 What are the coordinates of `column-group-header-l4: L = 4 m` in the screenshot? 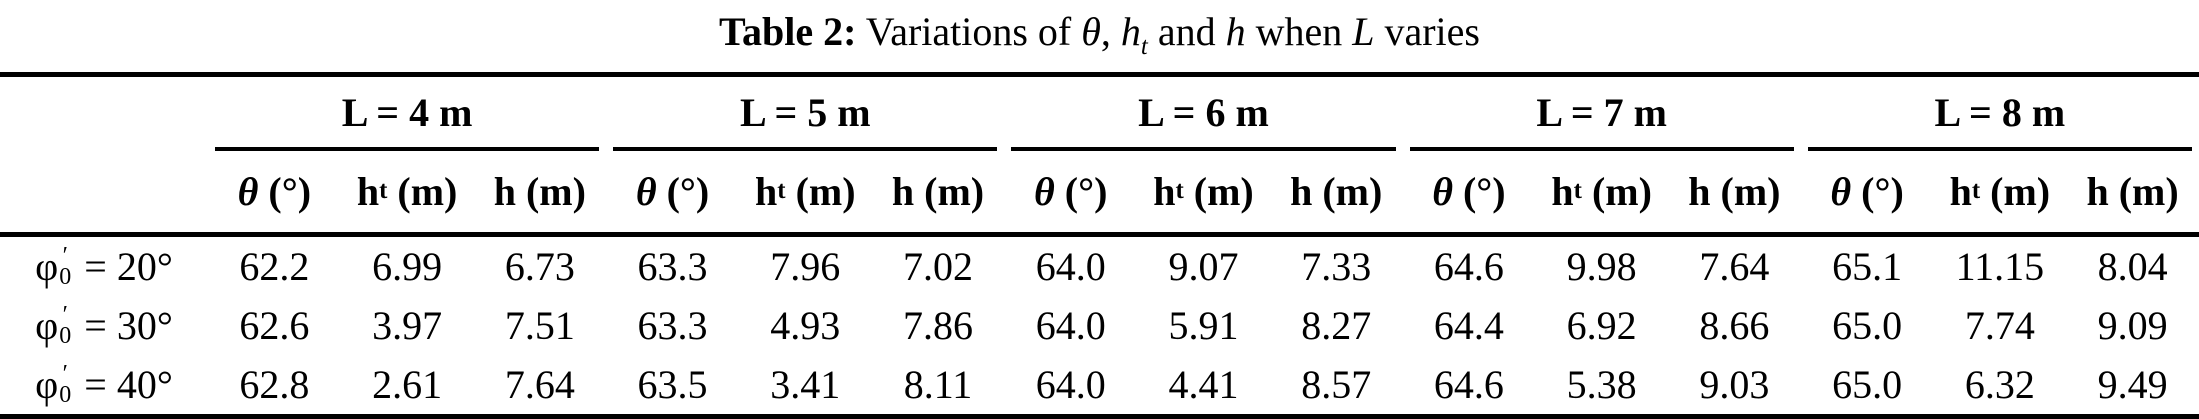 It's located at (407, 114).